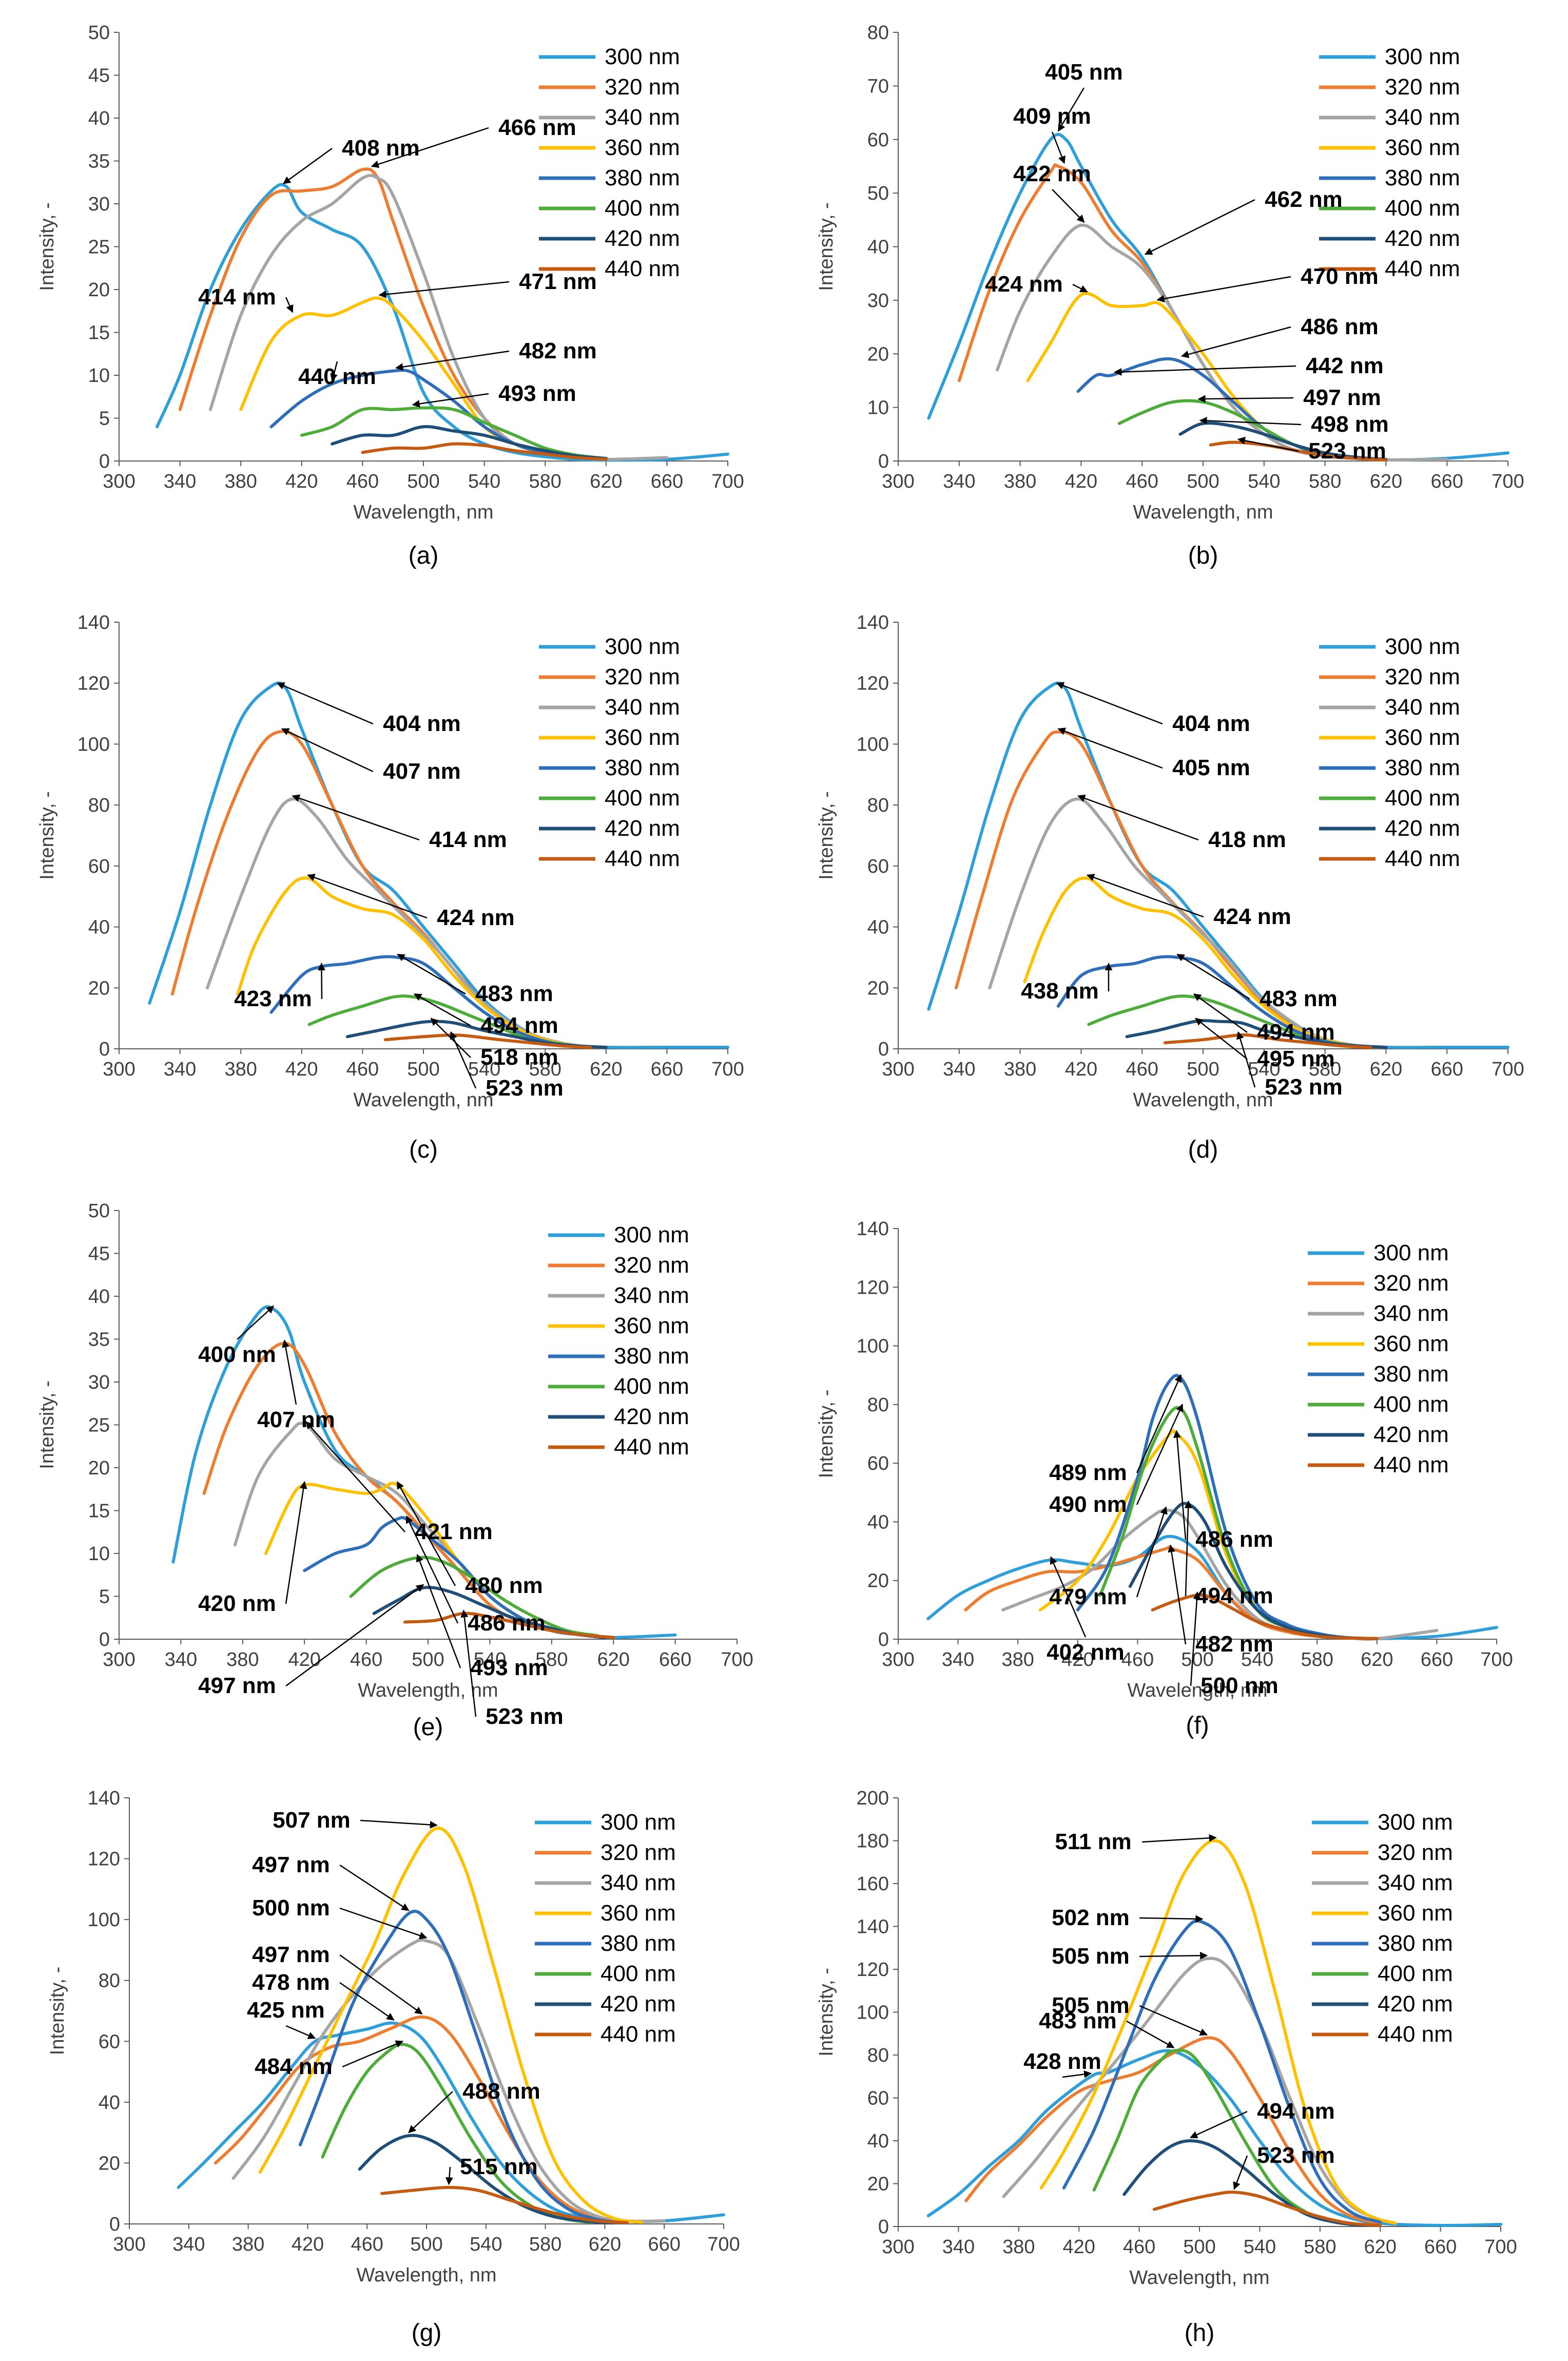 This screenshot has width=1568, height=2361. I want to click on x-tick-label: 660, so click(667, 1069).